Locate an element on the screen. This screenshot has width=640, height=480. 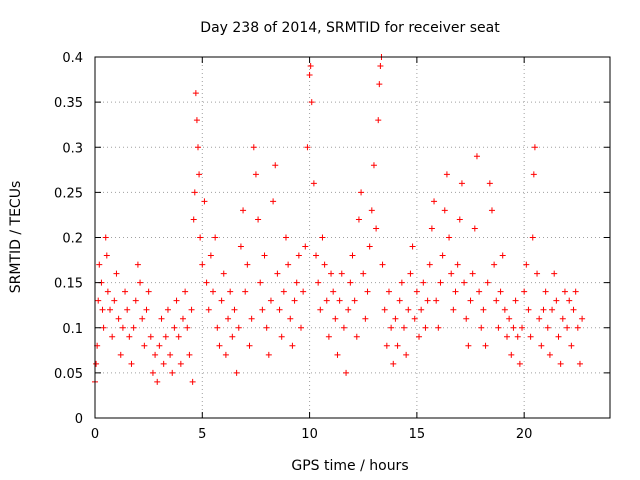
y-tick-label: 0 is located at coordinates (79, 419).